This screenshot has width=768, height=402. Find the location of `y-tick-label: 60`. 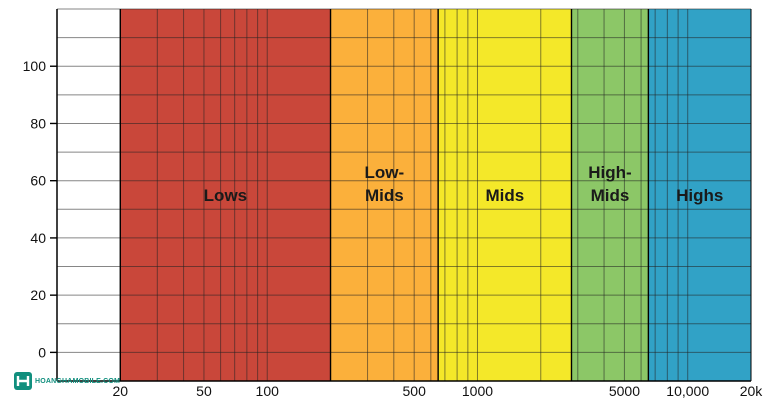

y-tick-label: 60 is located at coordinates (38, 181).